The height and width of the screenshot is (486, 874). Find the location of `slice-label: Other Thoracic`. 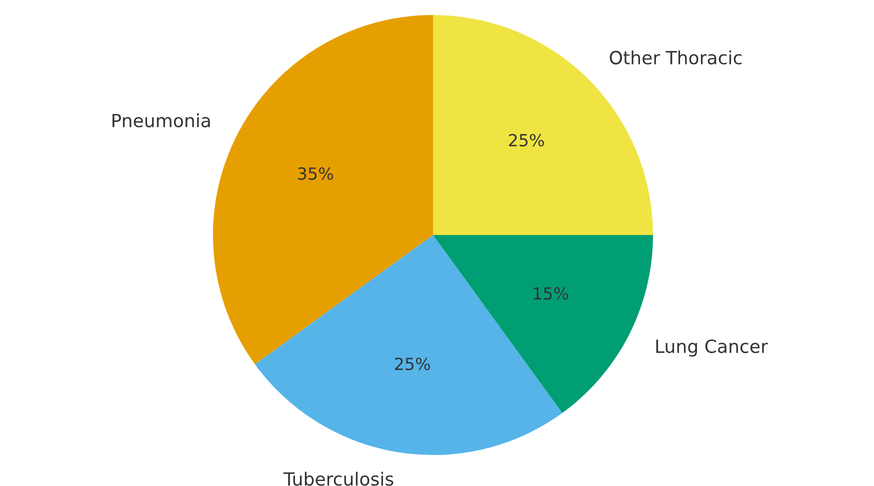

slice-label: Other Thoracic is located at coordinates (676, 57).